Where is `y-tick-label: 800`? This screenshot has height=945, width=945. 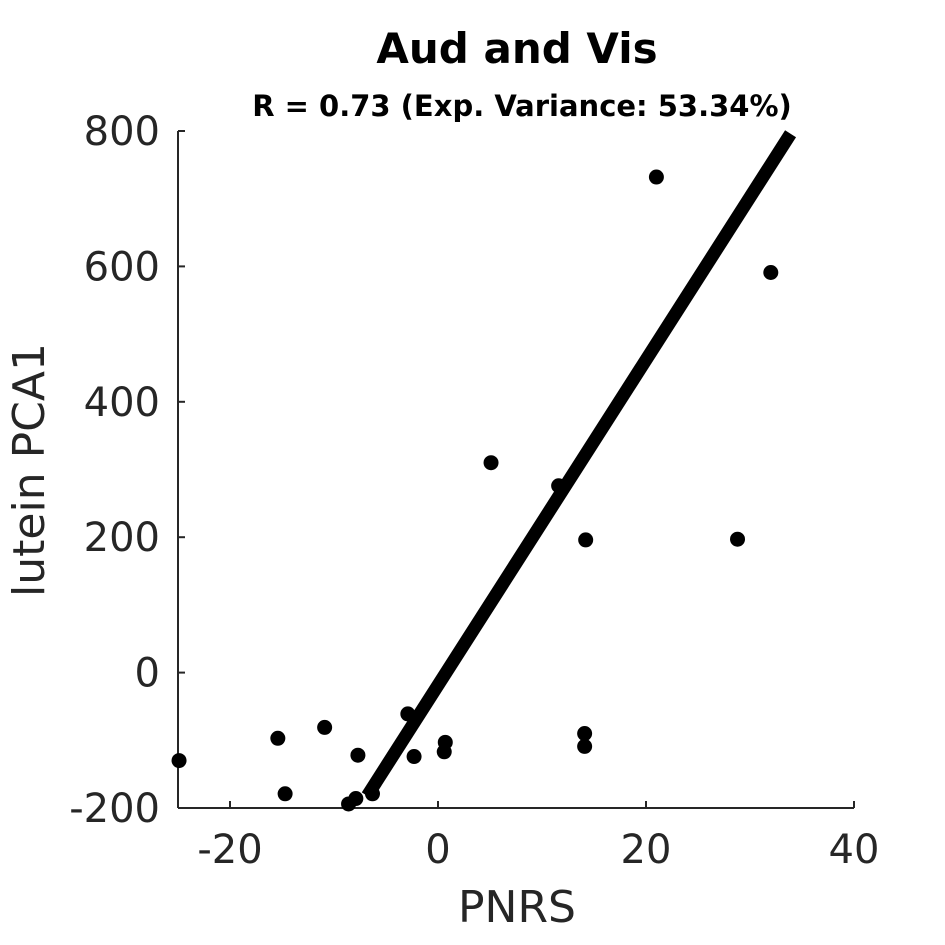
y-tick-label: 800 is located at coordinates (122, 132).